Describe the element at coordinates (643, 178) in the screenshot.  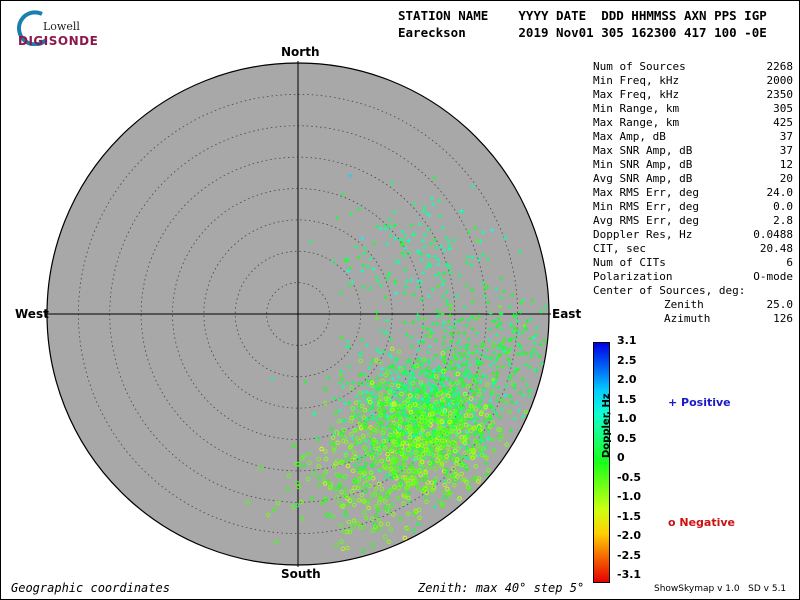
I see `stat-label: Avg SNR Amp, dB` at that location.